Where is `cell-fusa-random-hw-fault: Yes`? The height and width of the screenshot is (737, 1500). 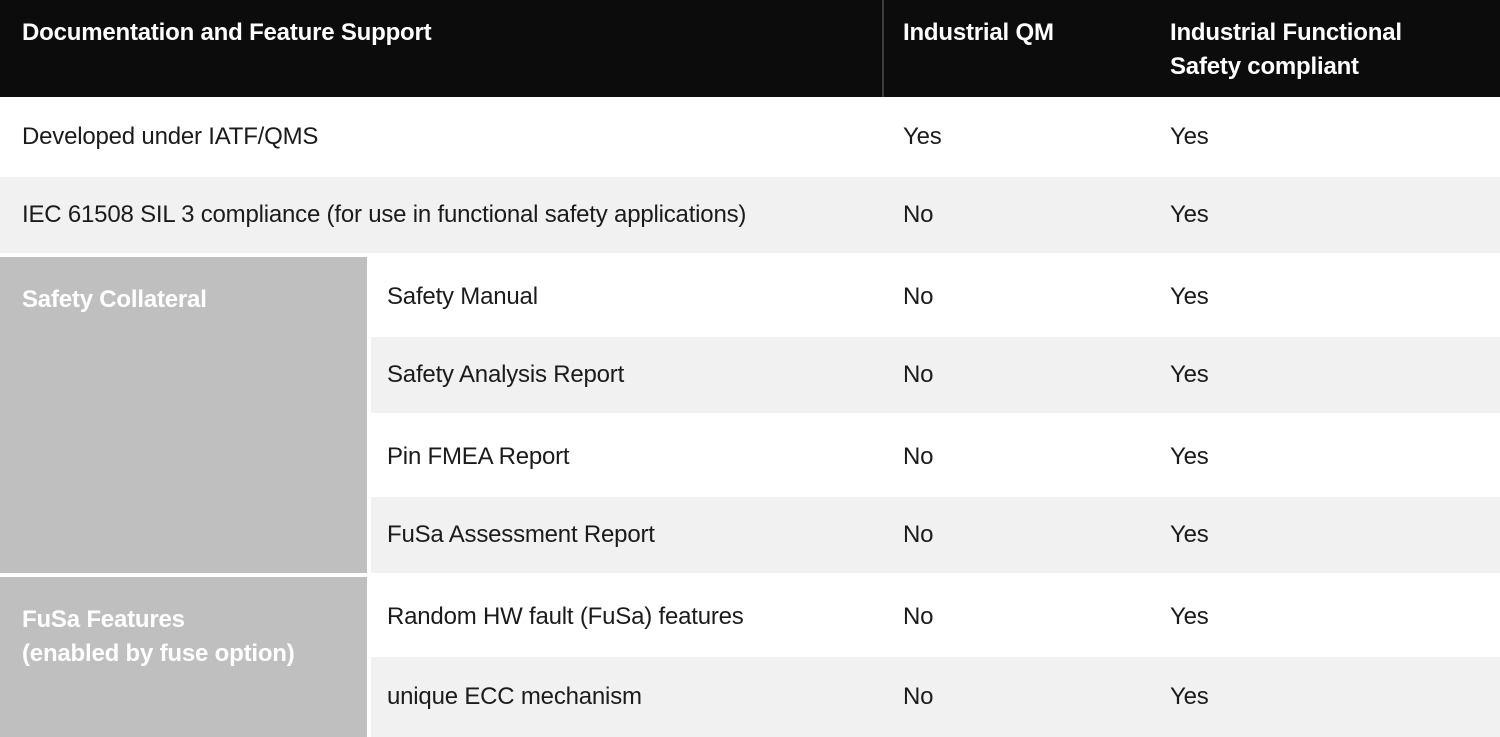
cell-fusa-random-hw-fault: Yes is located at coordinates (1325, 617).